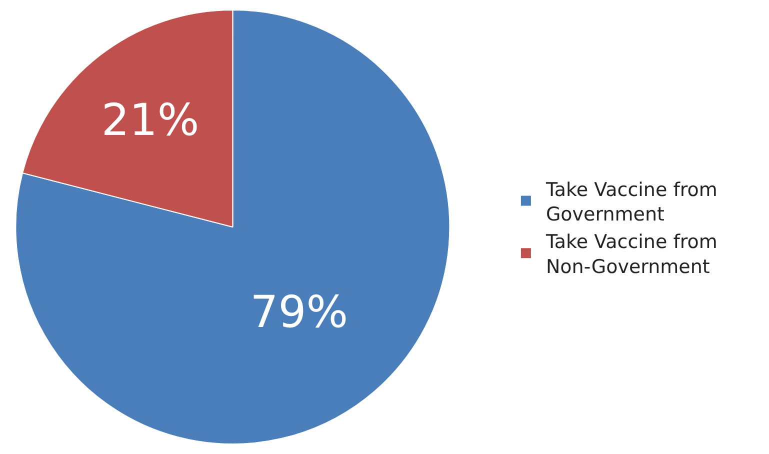 The image size is (769, 454). Describe the element at coordinates (299, 312) in the screenshot. I see `data-label: 79%` at that location.